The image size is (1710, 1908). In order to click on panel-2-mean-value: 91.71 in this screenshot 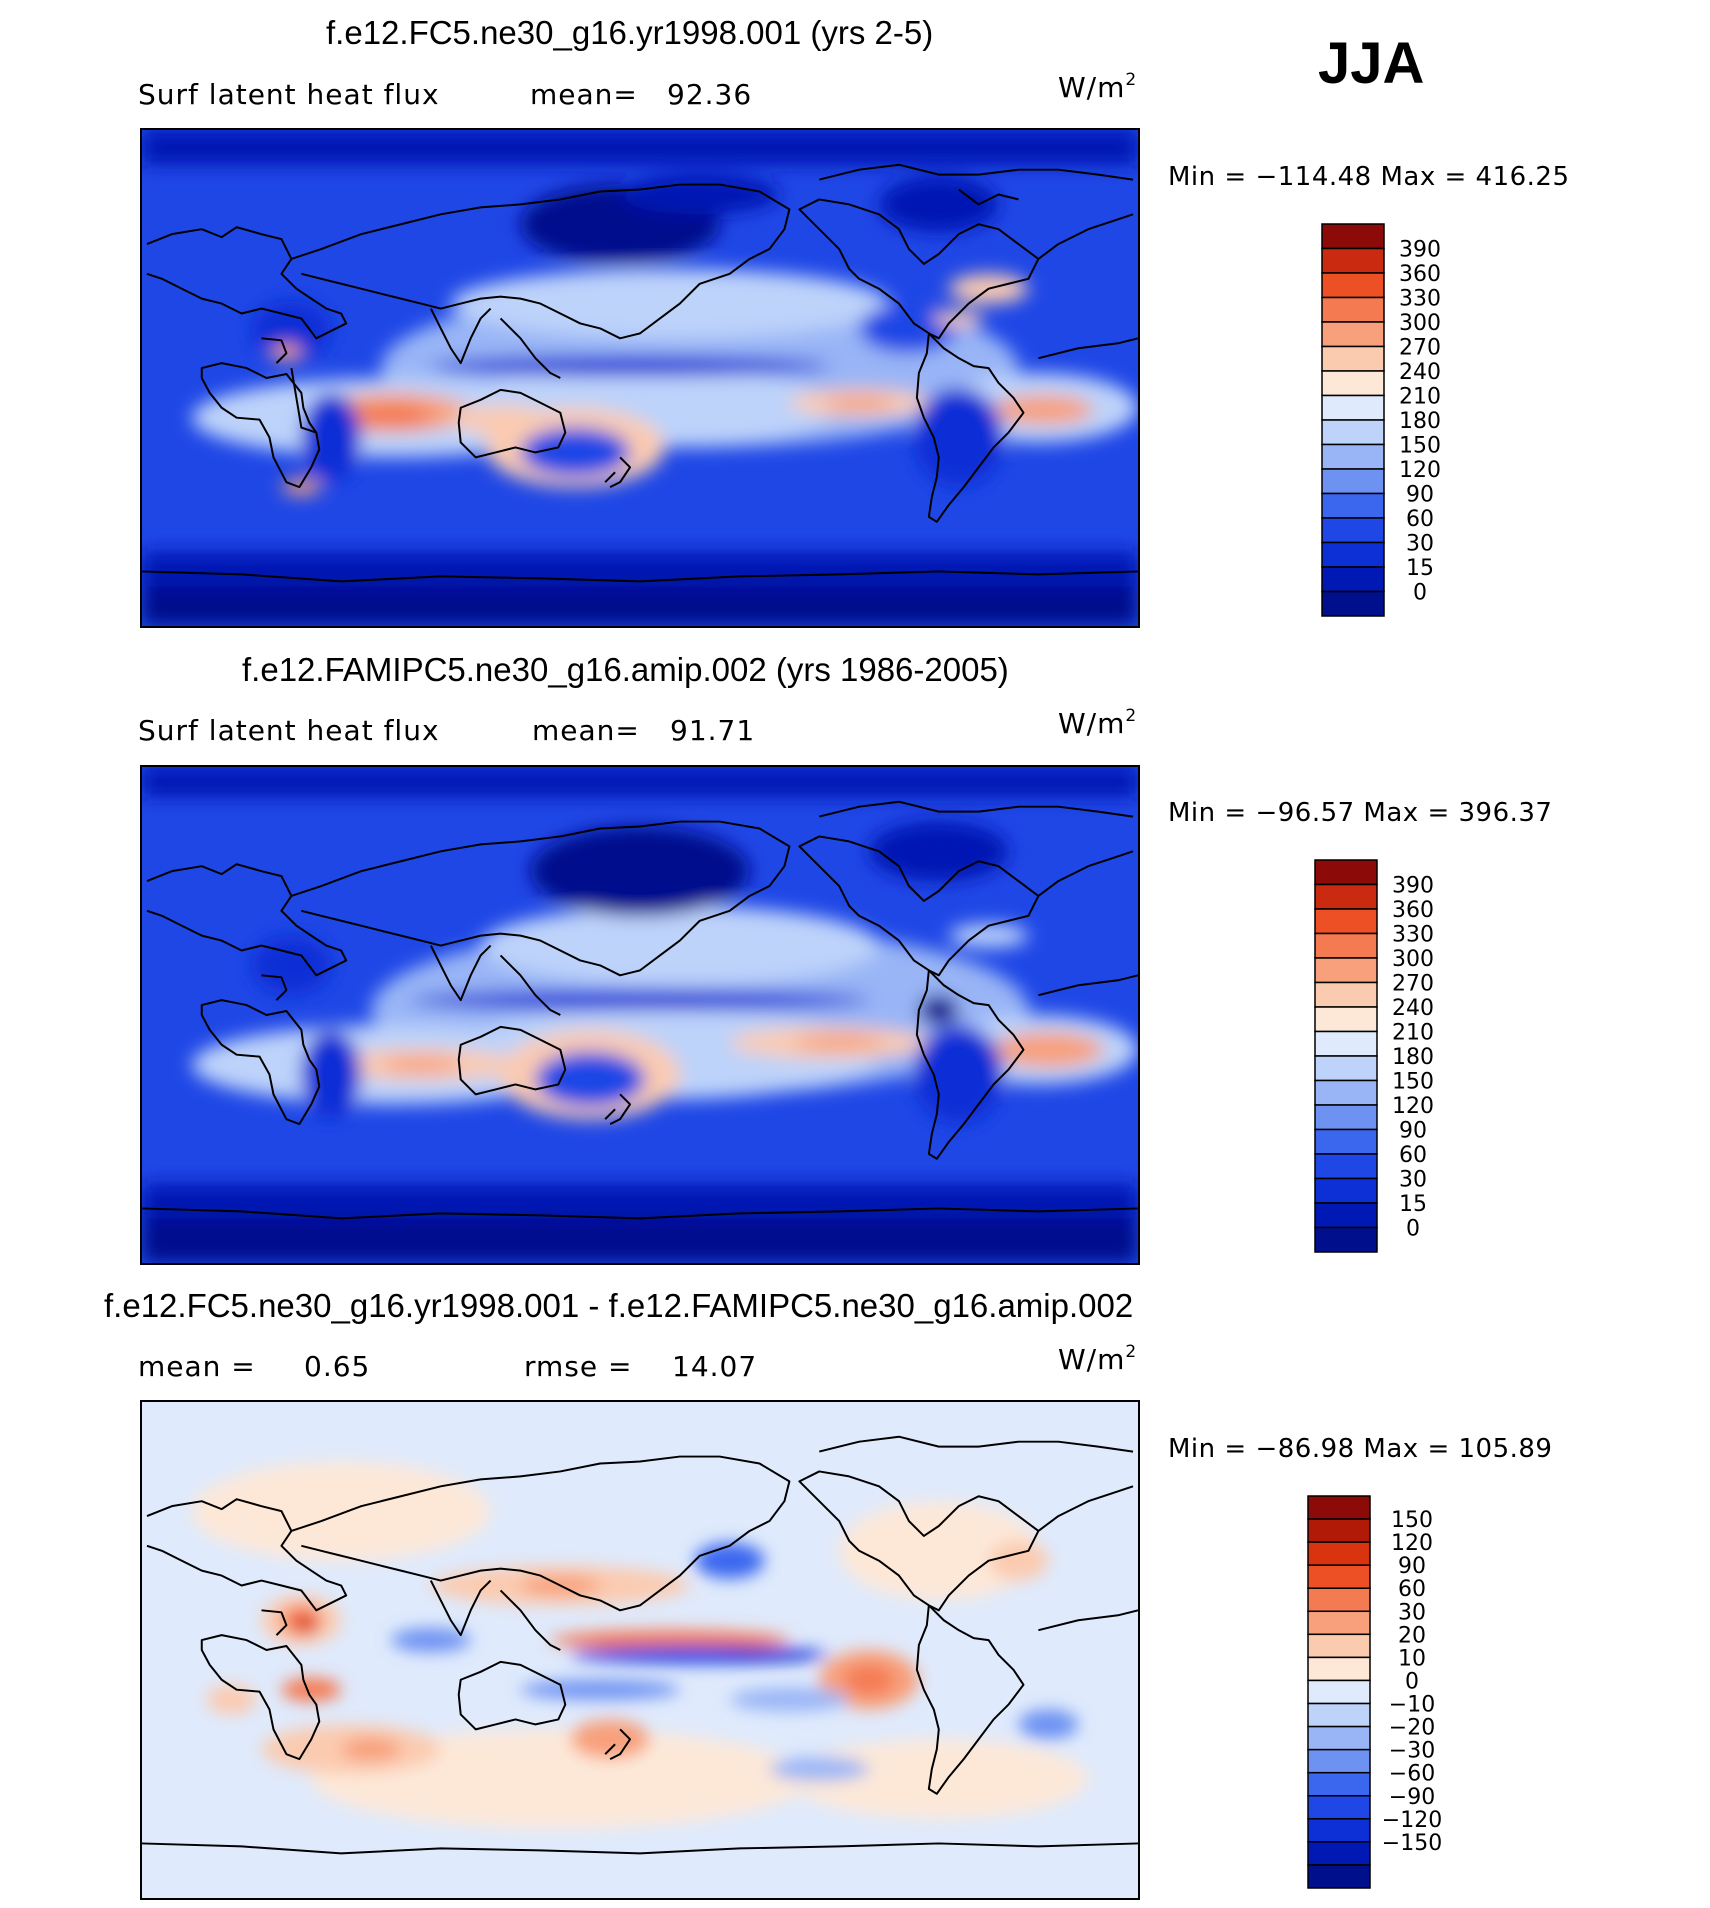, I will do `click(713, 730)`.